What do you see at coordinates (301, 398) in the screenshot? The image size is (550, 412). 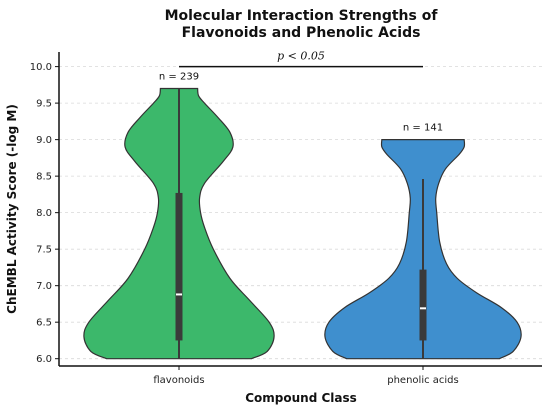 I see `x-axis-label: Compound Class` at bounding box center [301, 398].